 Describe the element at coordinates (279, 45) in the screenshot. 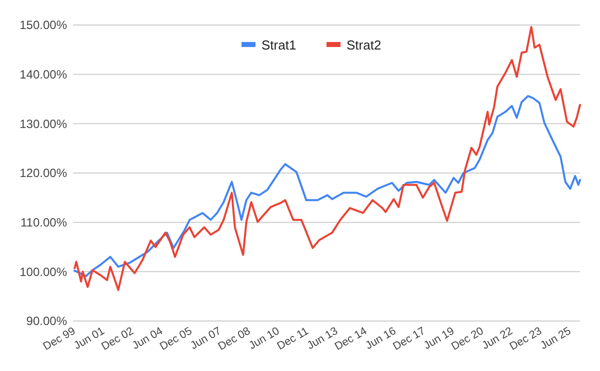

I see `legend-label: Strat1` at that location.